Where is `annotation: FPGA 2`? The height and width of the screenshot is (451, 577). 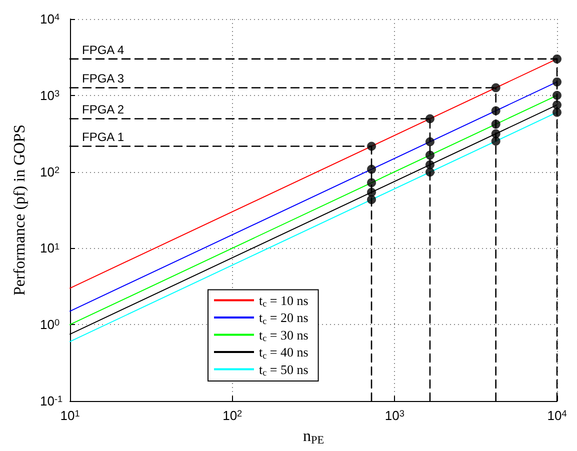
annotation: FPGA 2 is located at coordinates (103, 109).